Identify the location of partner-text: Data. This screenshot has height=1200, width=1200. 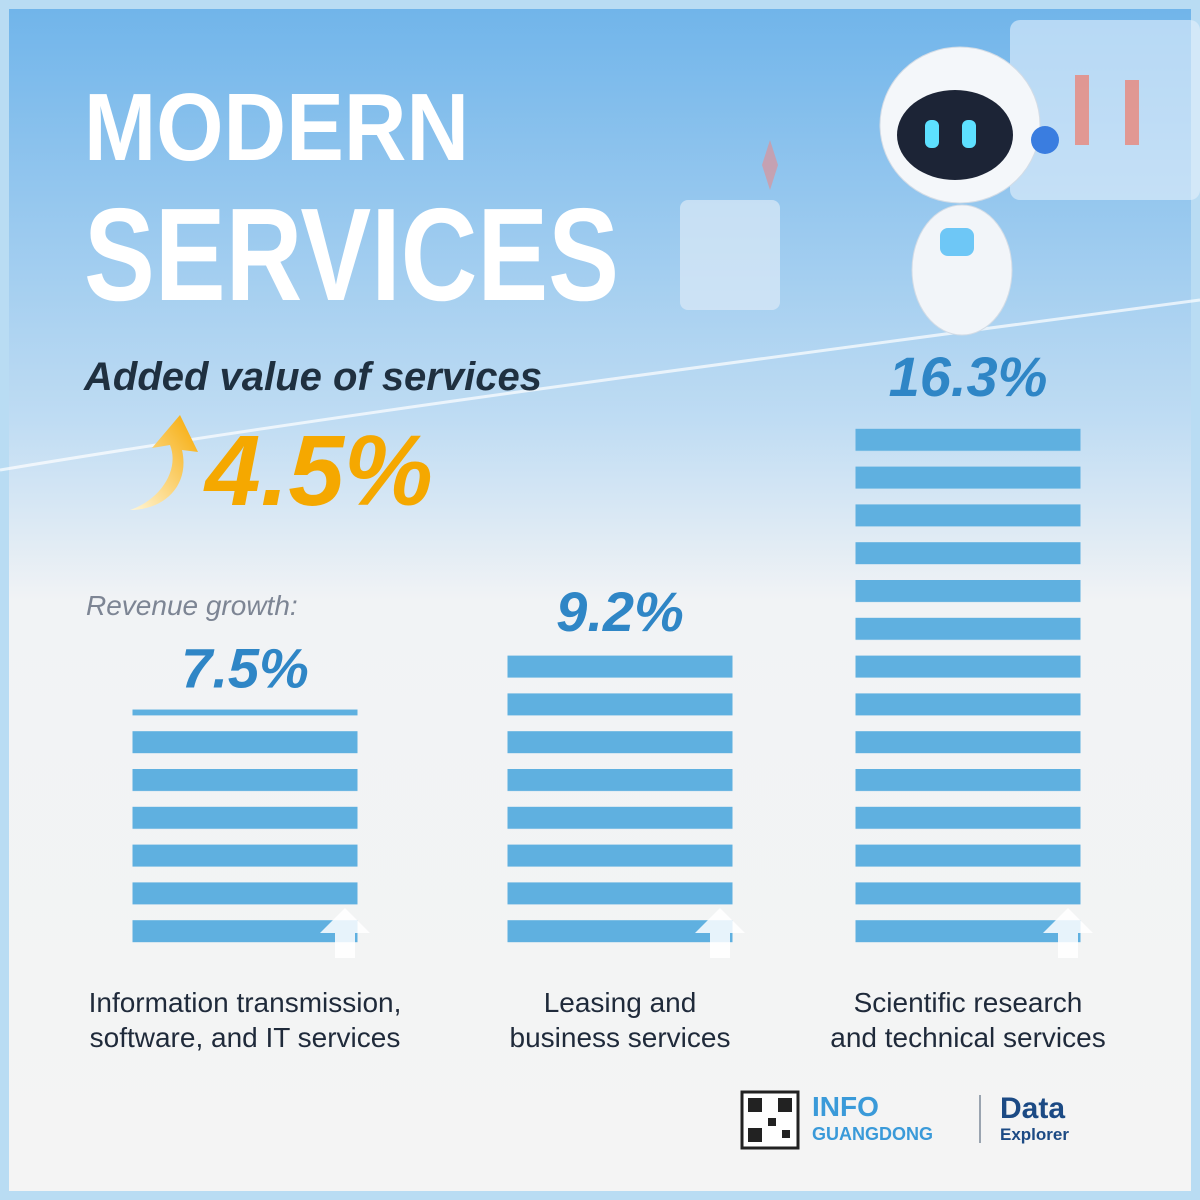
(1032, 1108).